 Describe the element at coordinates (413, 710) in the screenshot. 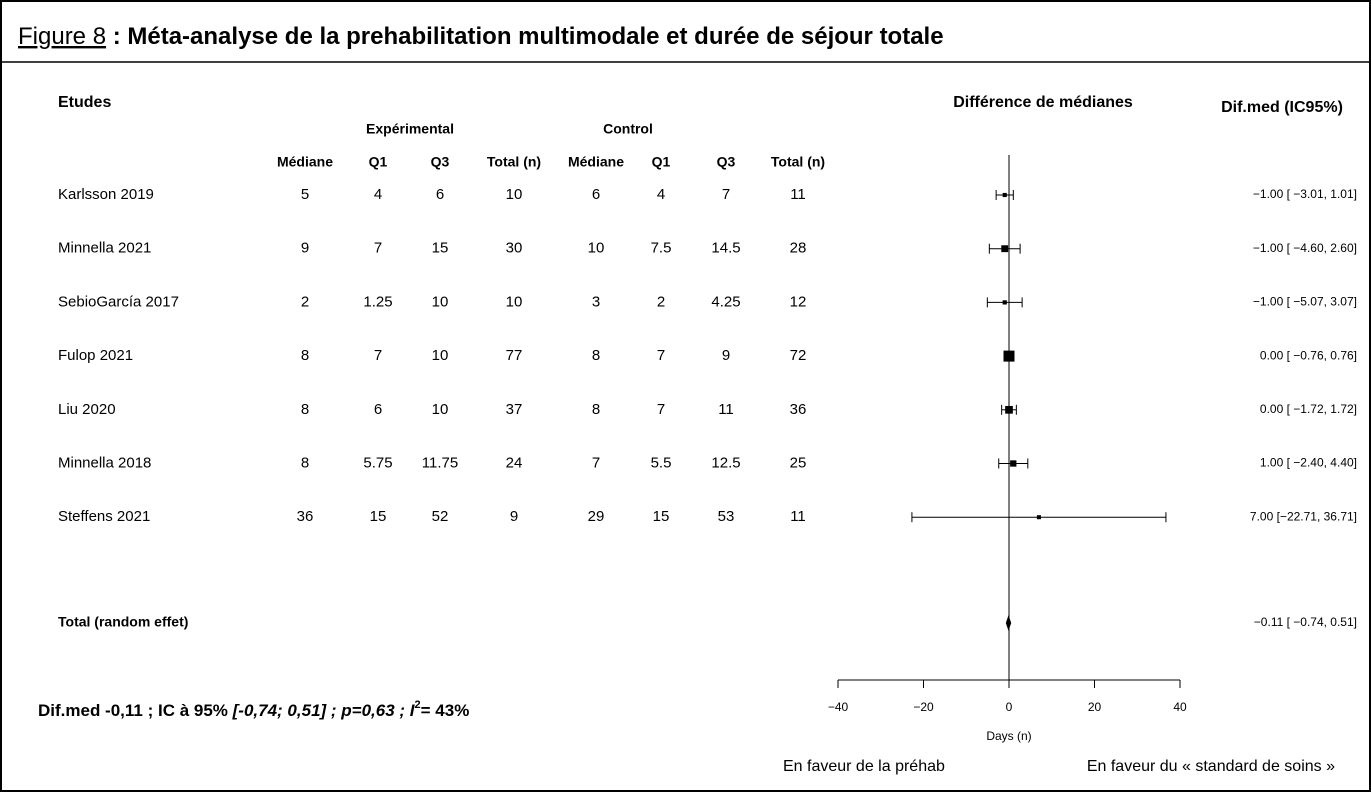

I see `summary-part: I` at that location.